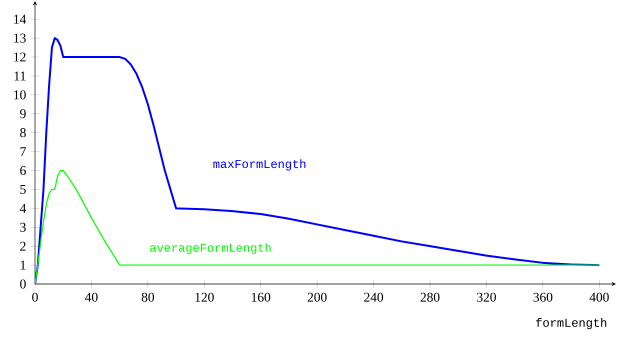 The width and height of the screenshot is (626, 344). Describe the element at coordinates (23, 151) in the screenshot. I see `y-tick-label: 7` at that location.